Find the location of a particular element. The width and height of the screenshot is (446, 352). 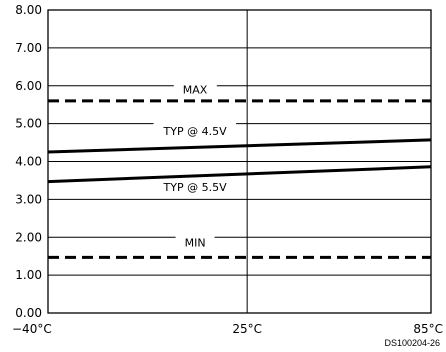

y-tick-label: 3.00 is located at coordinates (28, 199).